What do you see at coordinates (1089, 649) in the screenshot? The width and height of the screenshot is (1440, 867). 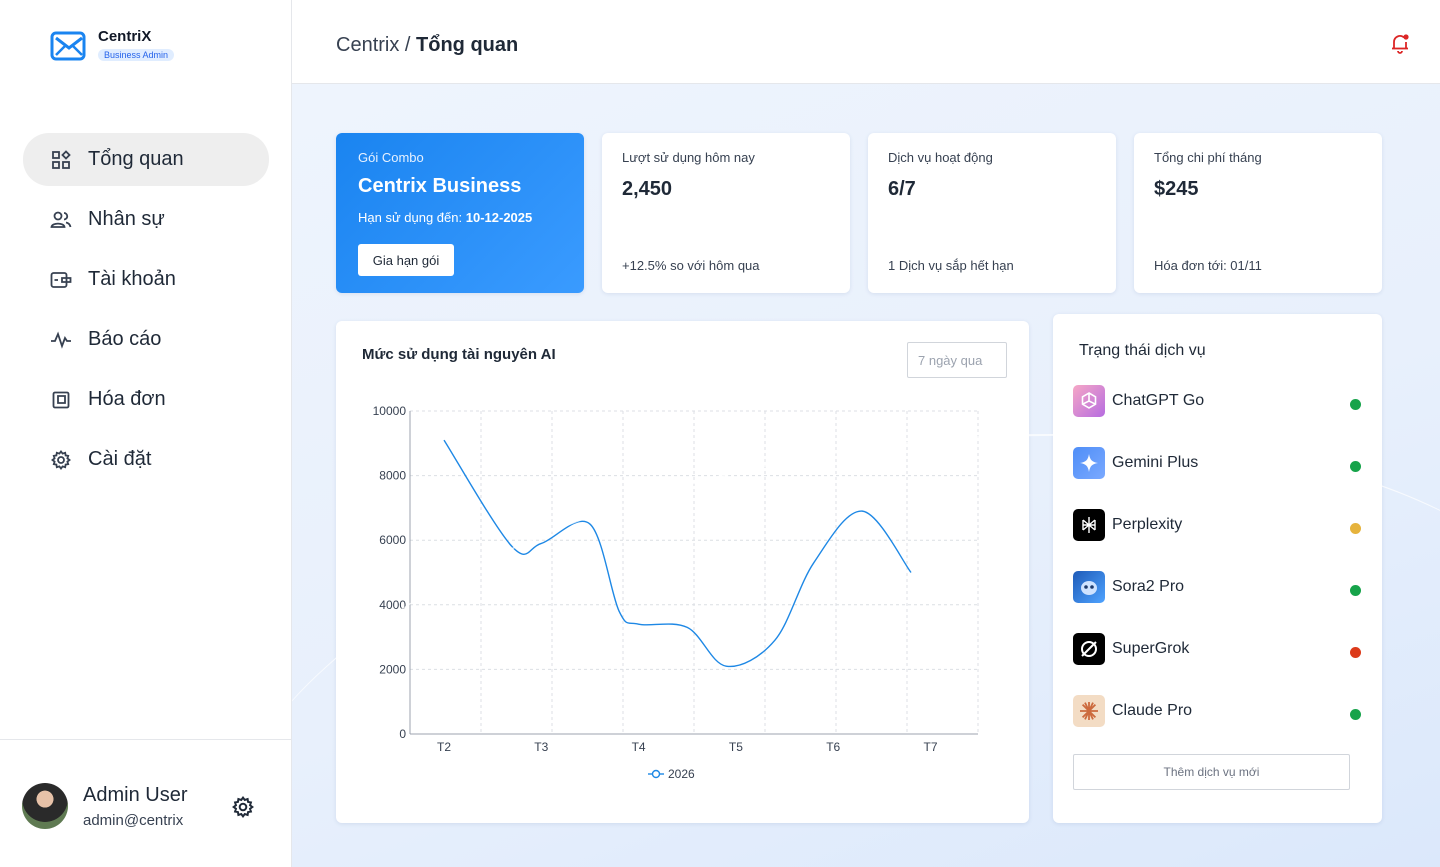 I see `grok-icon` at bounding box center [1089, 649].